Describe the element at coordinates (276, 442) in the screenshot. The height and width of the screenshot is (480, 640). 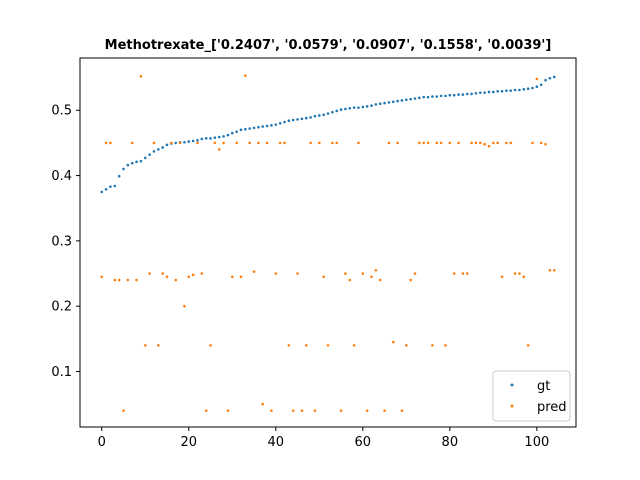
I see `x-tick-label: 40` at that location.